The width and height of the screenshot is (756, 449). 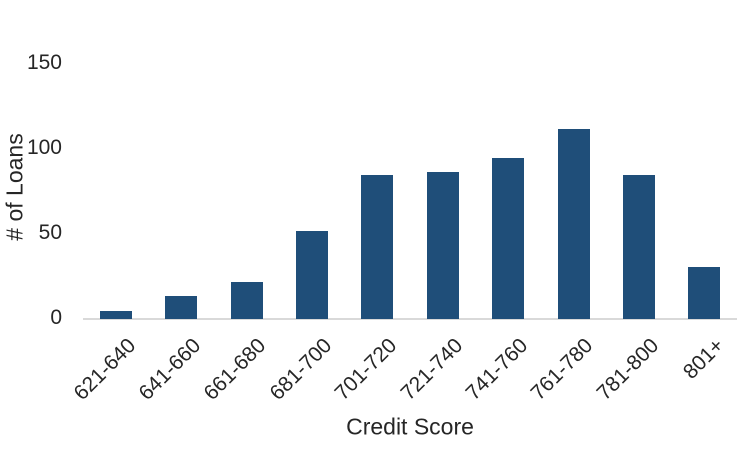 I want to click on x-tick-label: 641-660, so click(x=170, y=369).